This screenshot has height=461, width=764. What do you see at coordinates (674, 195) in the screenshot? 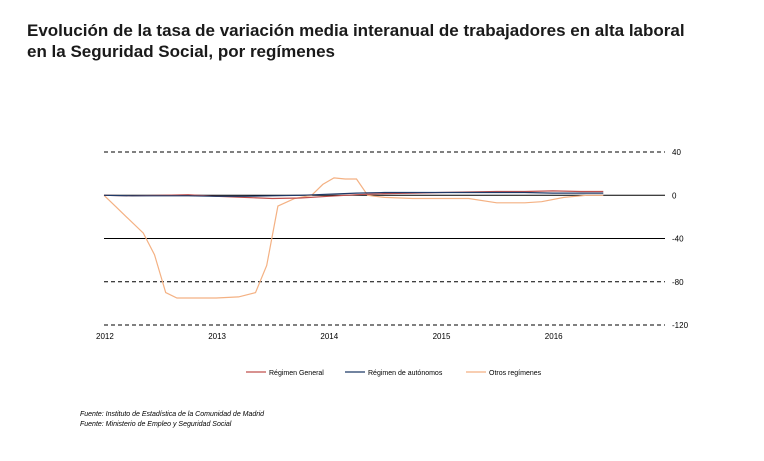
I see `y-tick-label: 0` at bounding box center [674, 195].